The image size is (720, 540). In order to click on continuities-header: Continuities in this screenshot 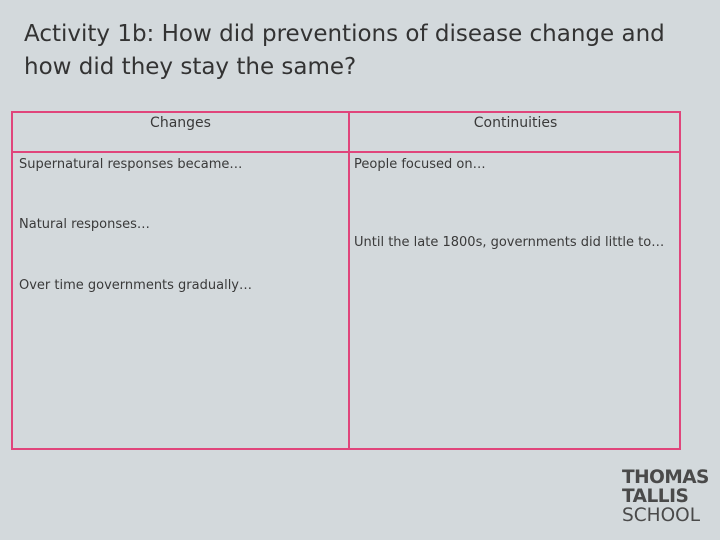, I will do `click(515, 123)`.